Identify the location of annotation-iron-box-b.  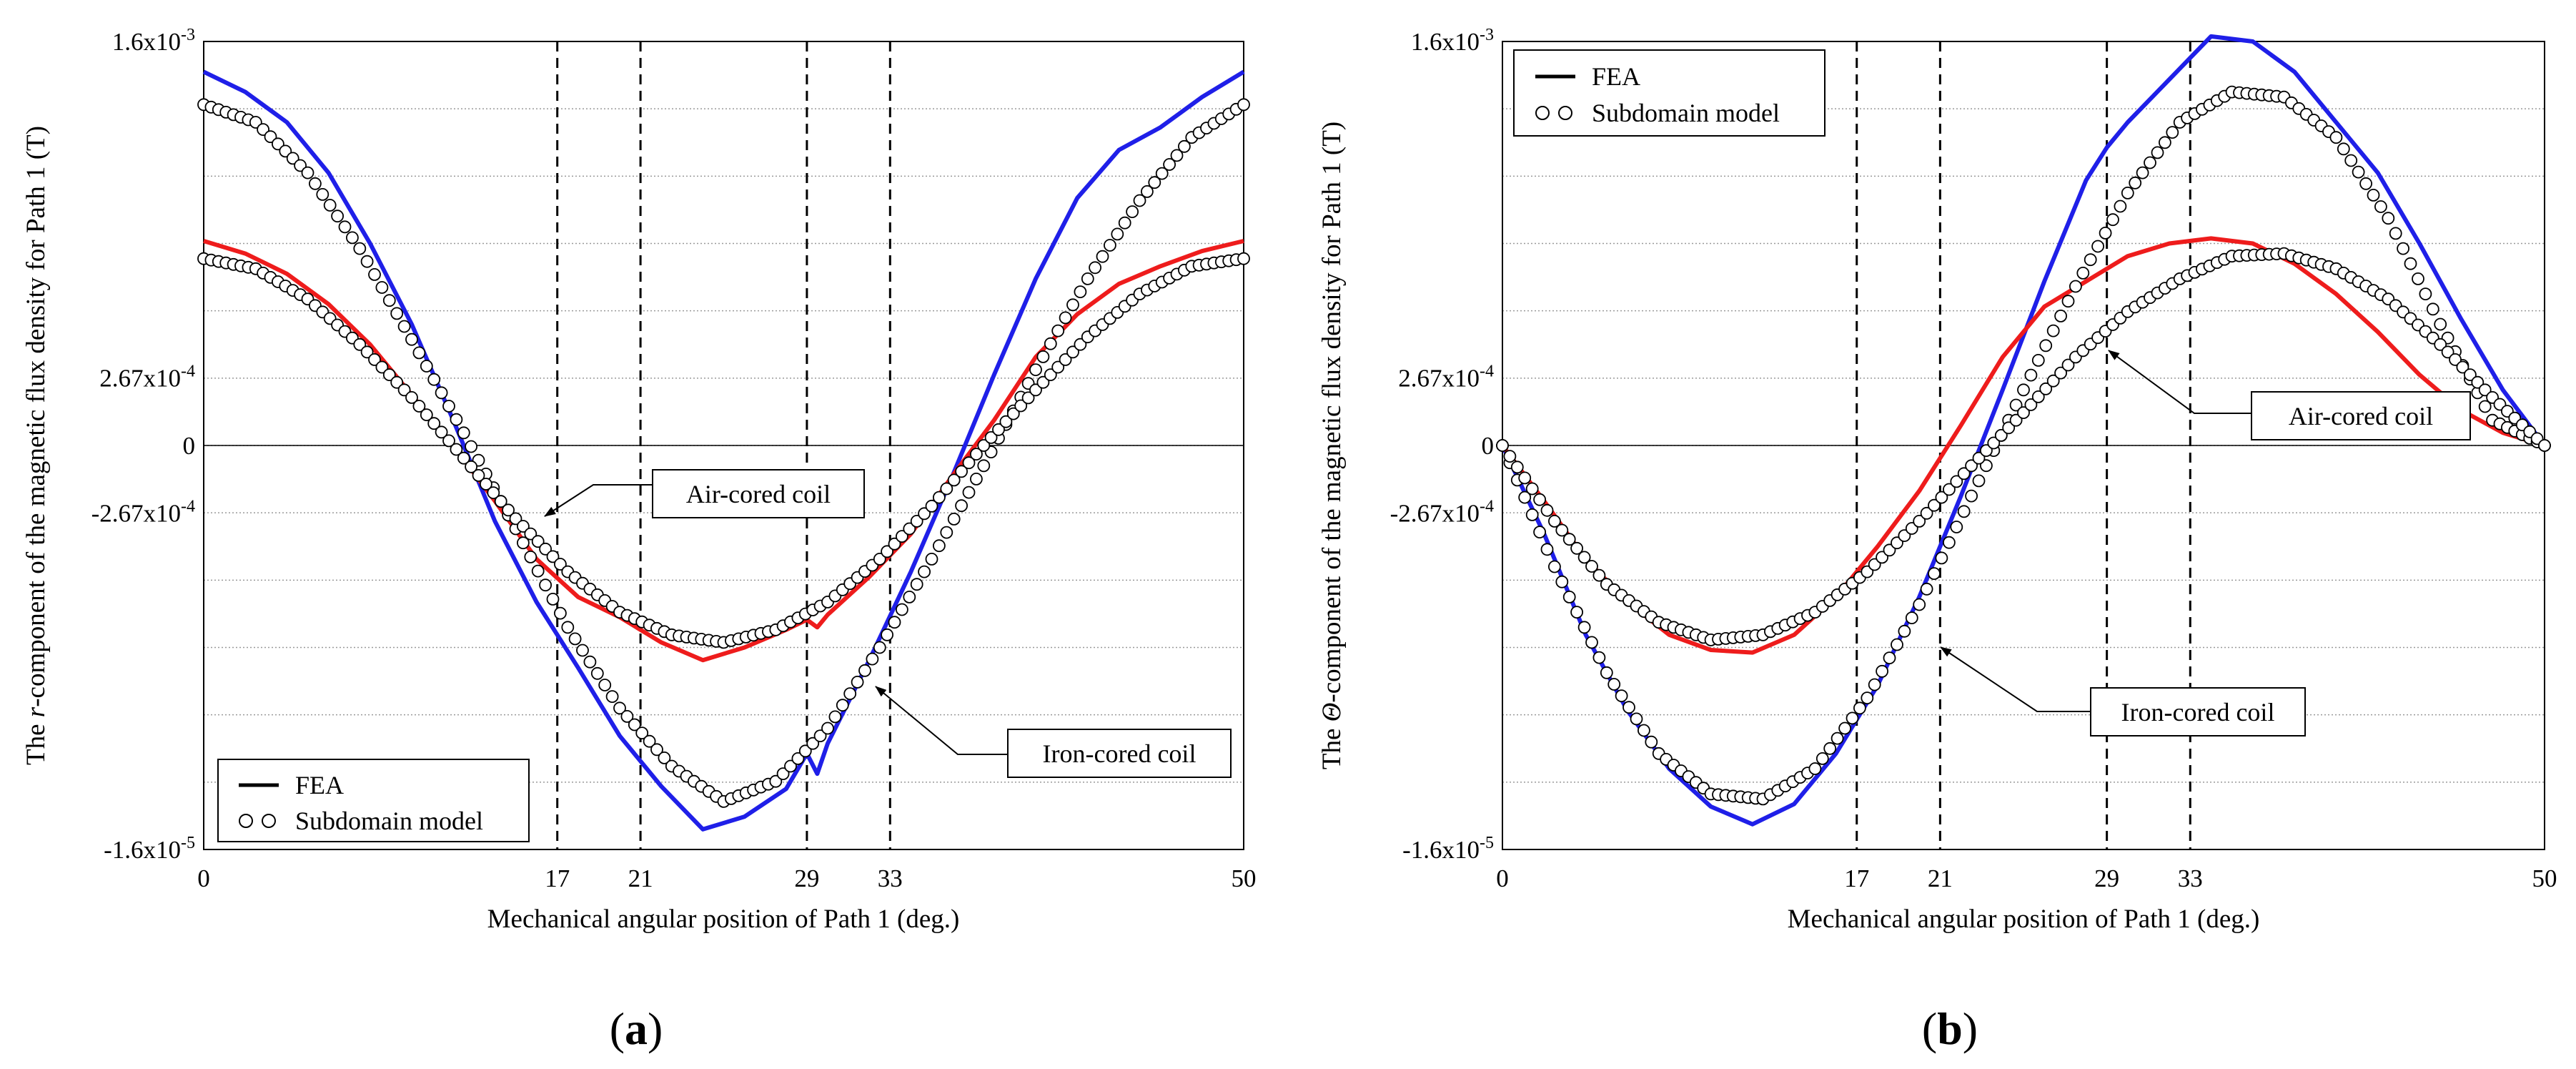
(2198, 712).